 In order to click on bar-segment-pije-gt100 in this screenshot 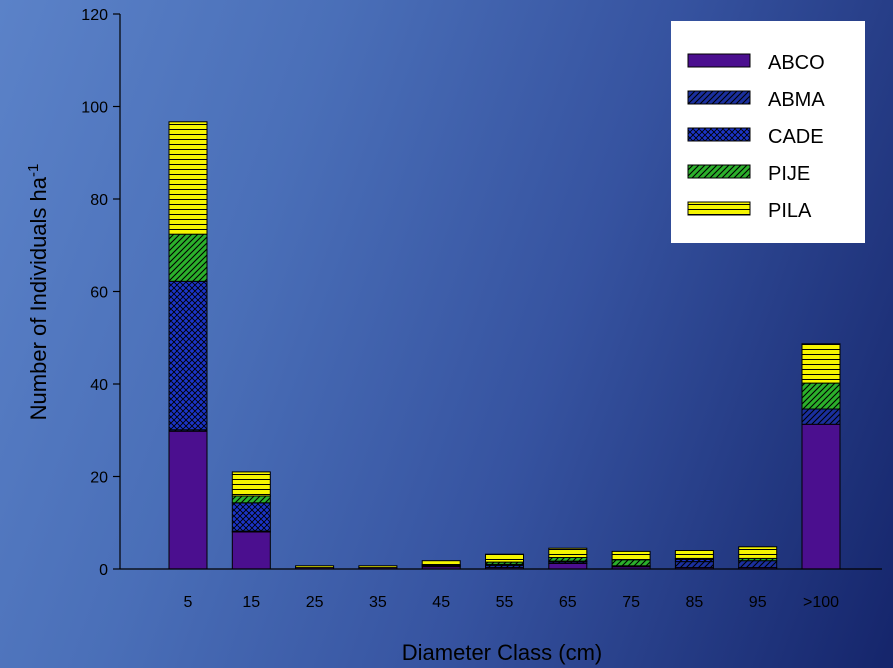, I will do `click(821, 396)`.